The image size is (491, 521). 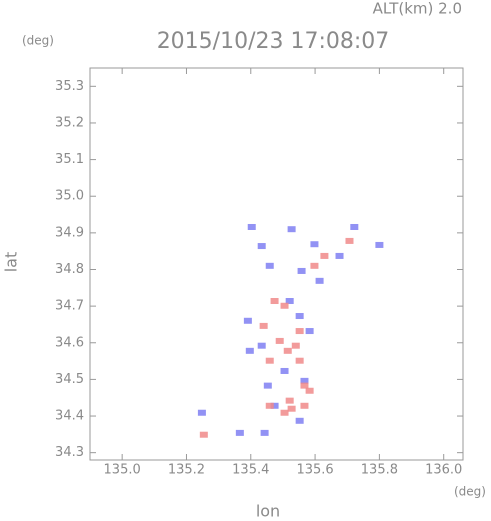 I want to click on y-tick-label: 34.9, so click(x=69, y=232).